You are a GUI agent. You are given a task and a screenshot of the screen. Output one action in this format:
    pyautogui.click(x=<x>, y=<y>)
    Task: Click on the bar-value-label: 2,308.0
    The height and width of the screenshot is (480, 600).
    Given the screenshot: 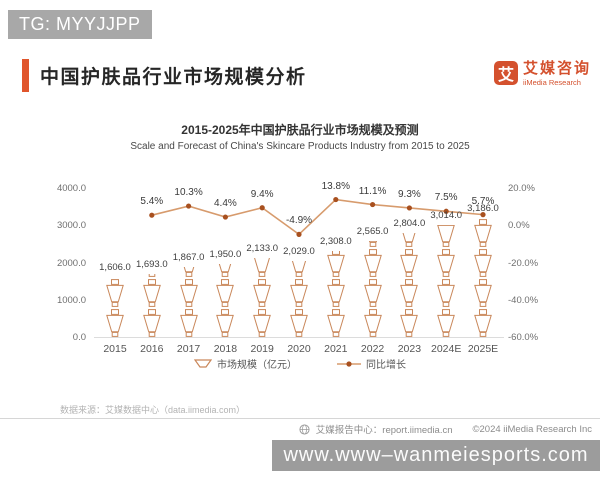 What is the action you would take?
    pyautogui.click(x=335, y=242)
    